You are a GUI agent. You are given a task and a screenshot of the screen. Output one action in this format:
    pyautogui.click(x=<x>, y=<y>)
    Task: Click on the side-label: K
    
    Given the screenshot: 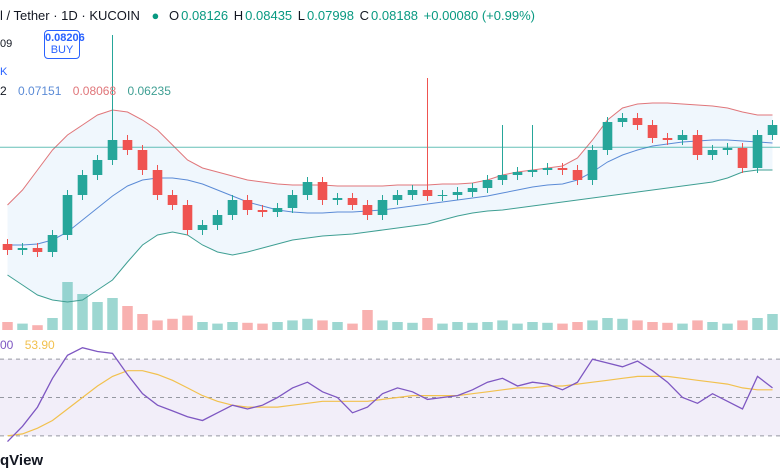 What is the action you would take?
    pyautogui.click(x=4, y=72)
    